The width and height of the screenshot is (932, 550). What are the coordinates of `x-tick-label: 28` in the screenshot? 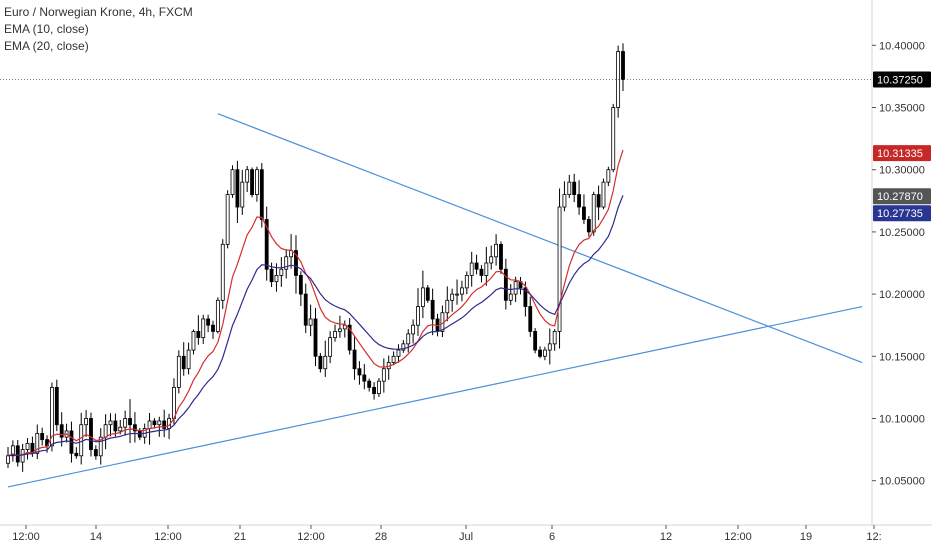 It's located at (381, 537).